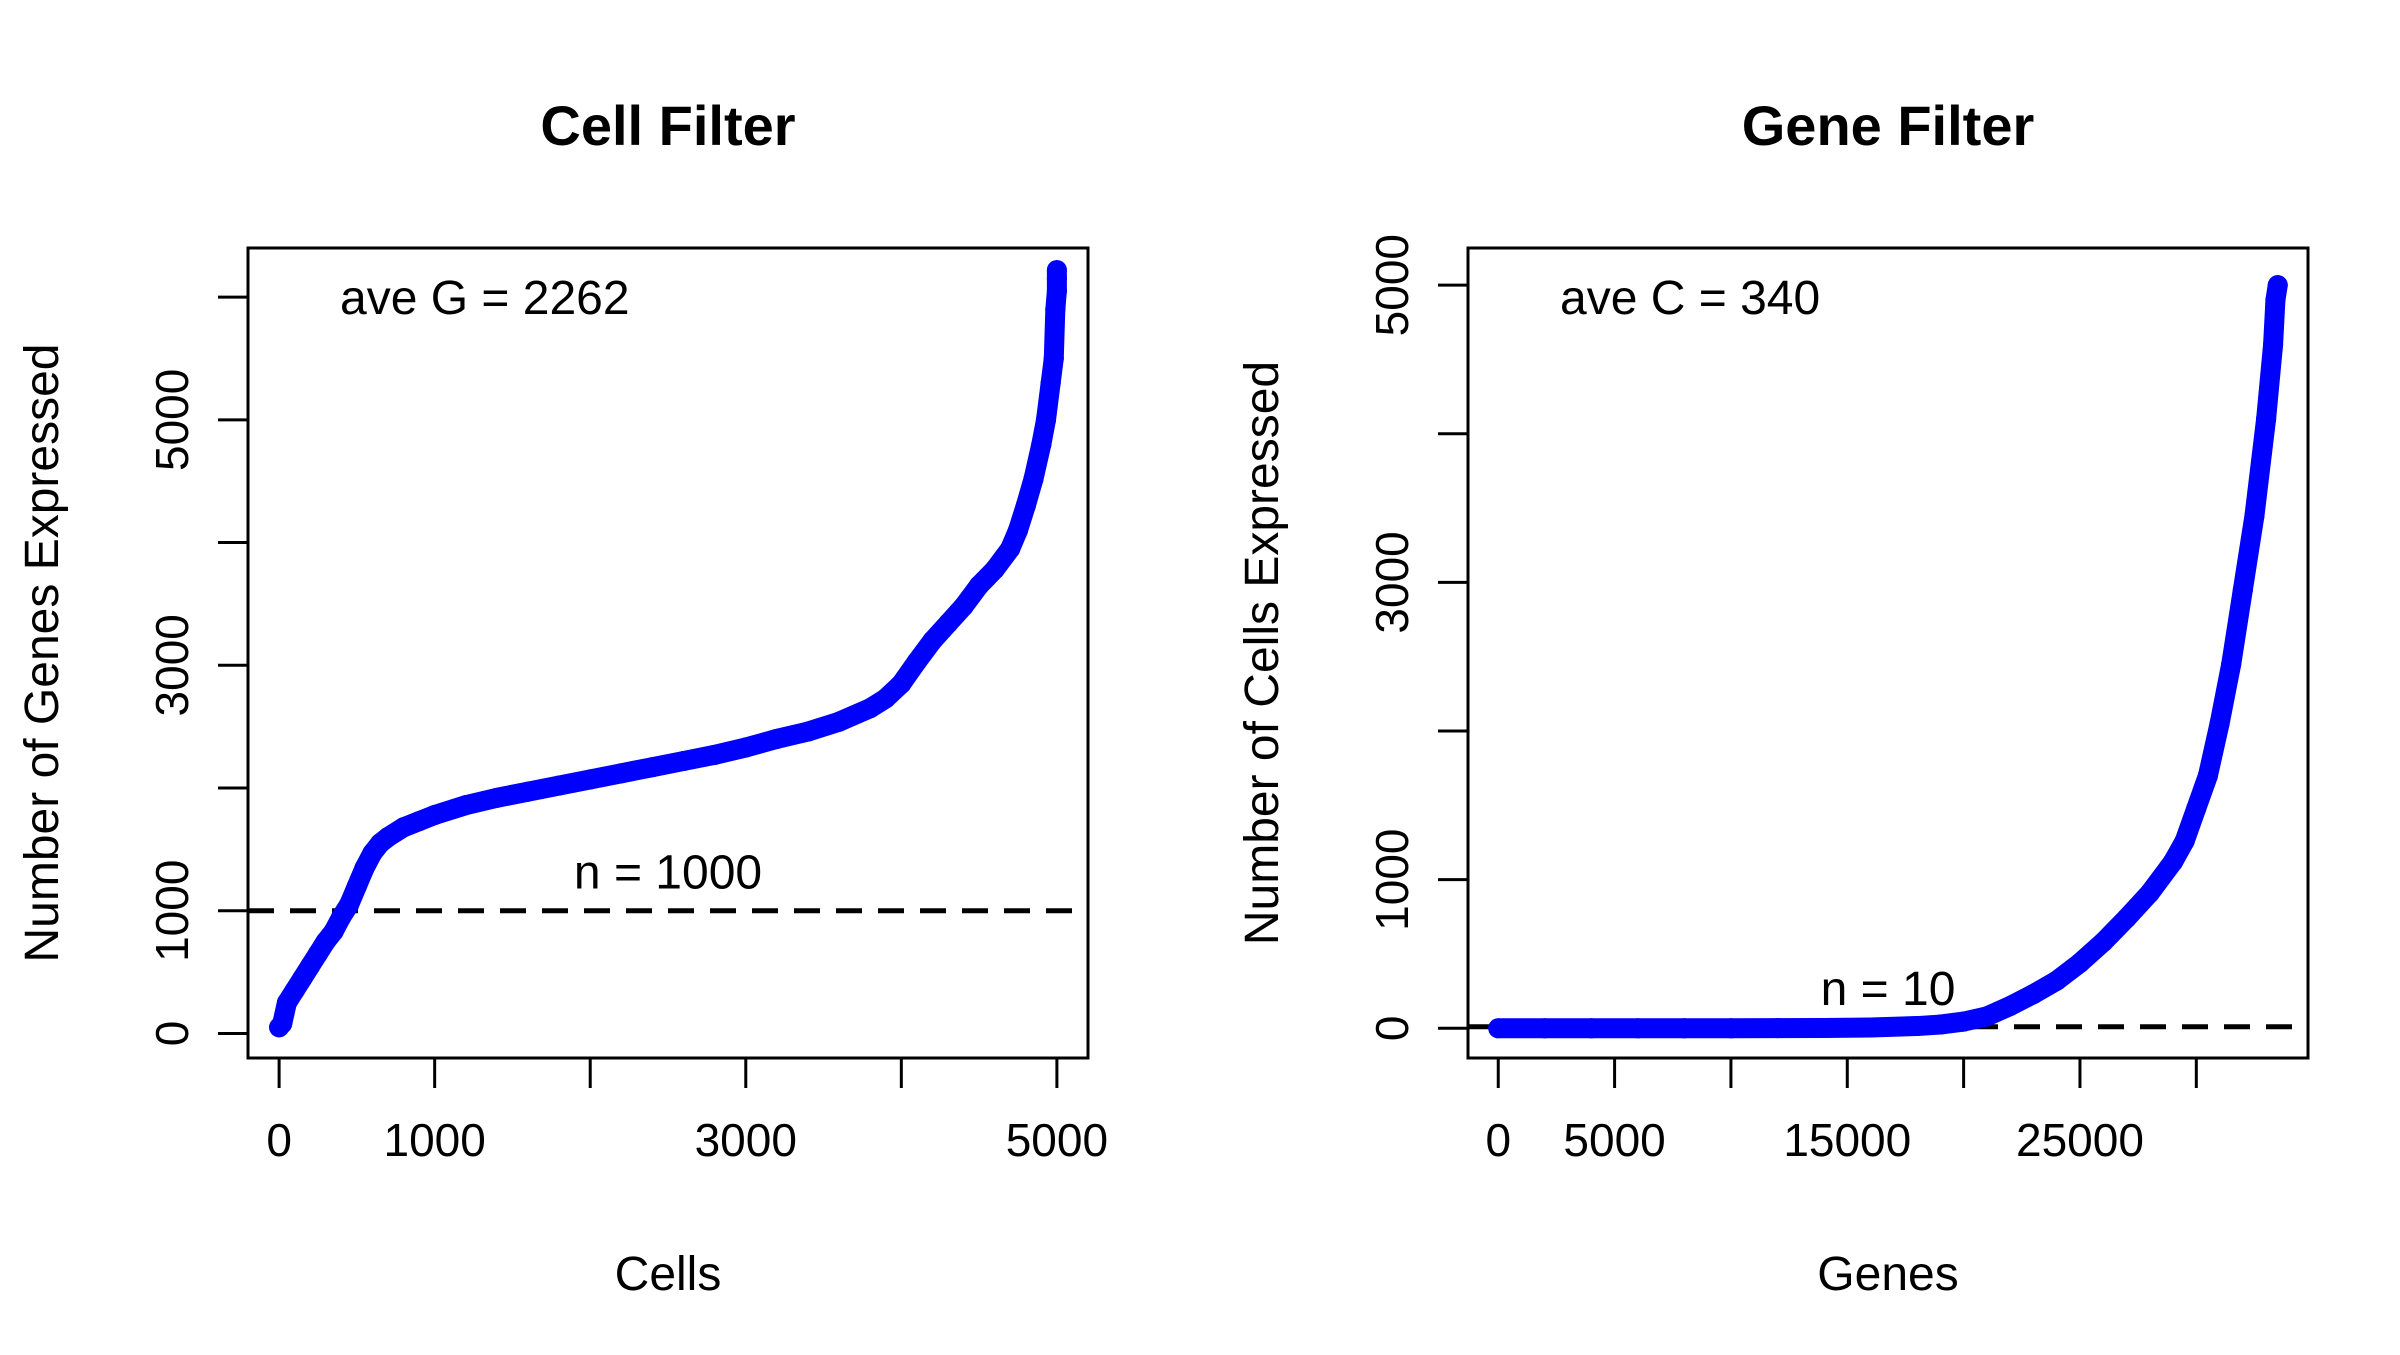 The width and height of the screenshot is (2400, 1355). What do you see at coordinates (485, 298) in the screenshot?
I see `annotation-text: ave G = 2262` at bounding box center [485, 298].